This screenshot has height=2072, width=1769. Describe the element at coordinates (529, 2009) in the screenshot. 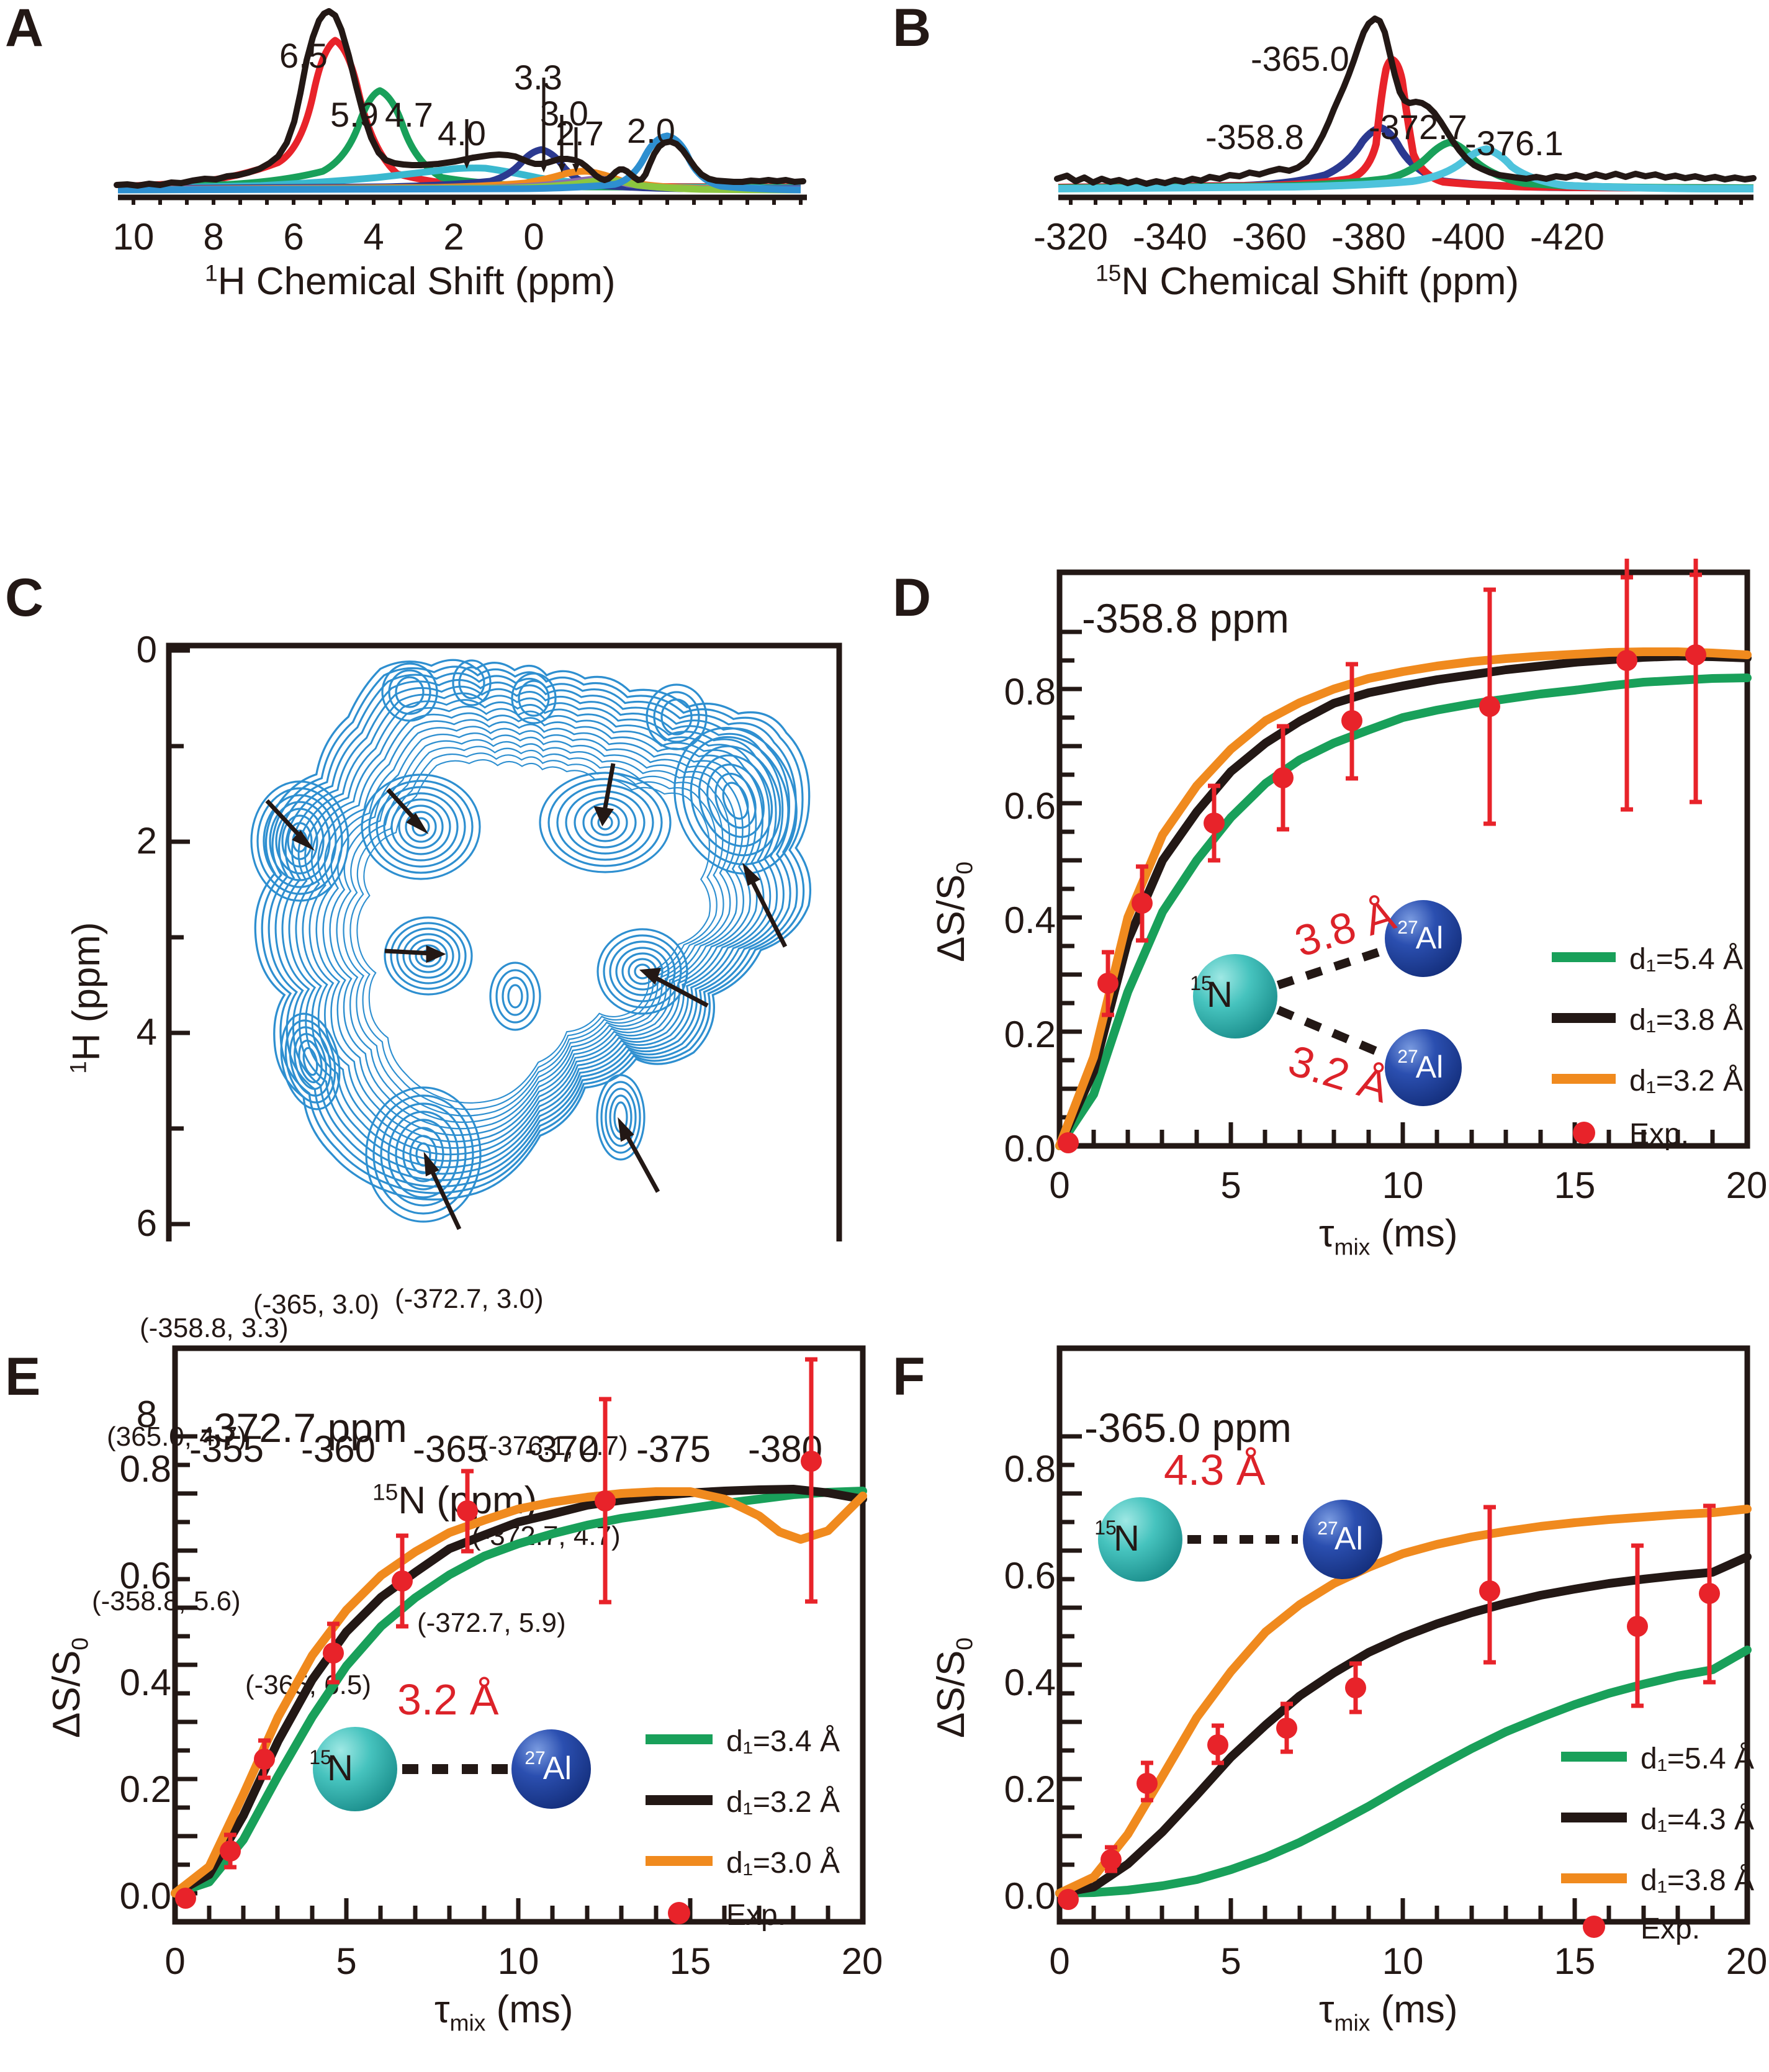

I see `panel-e-xaxis-unit: (ms)` at that location.